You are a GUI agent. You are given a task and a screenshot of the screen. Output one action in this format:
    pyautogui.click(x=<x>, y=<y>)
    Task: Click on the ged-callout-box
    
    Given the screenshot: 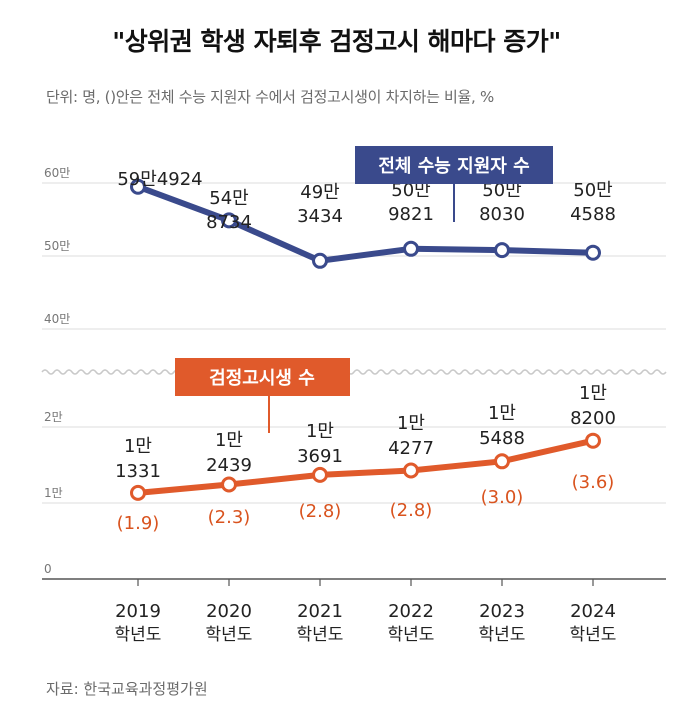 What is the action you would take?
    pyautogui.click(x=262, y=377)
    